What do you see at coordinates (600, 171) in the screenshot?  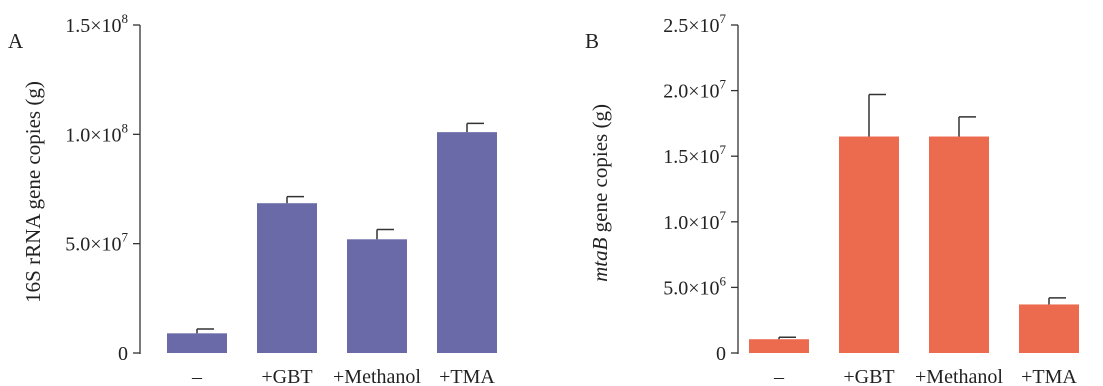 I see `y-axis-title-text: gene copies (g)` at bounding box center [600, 171].